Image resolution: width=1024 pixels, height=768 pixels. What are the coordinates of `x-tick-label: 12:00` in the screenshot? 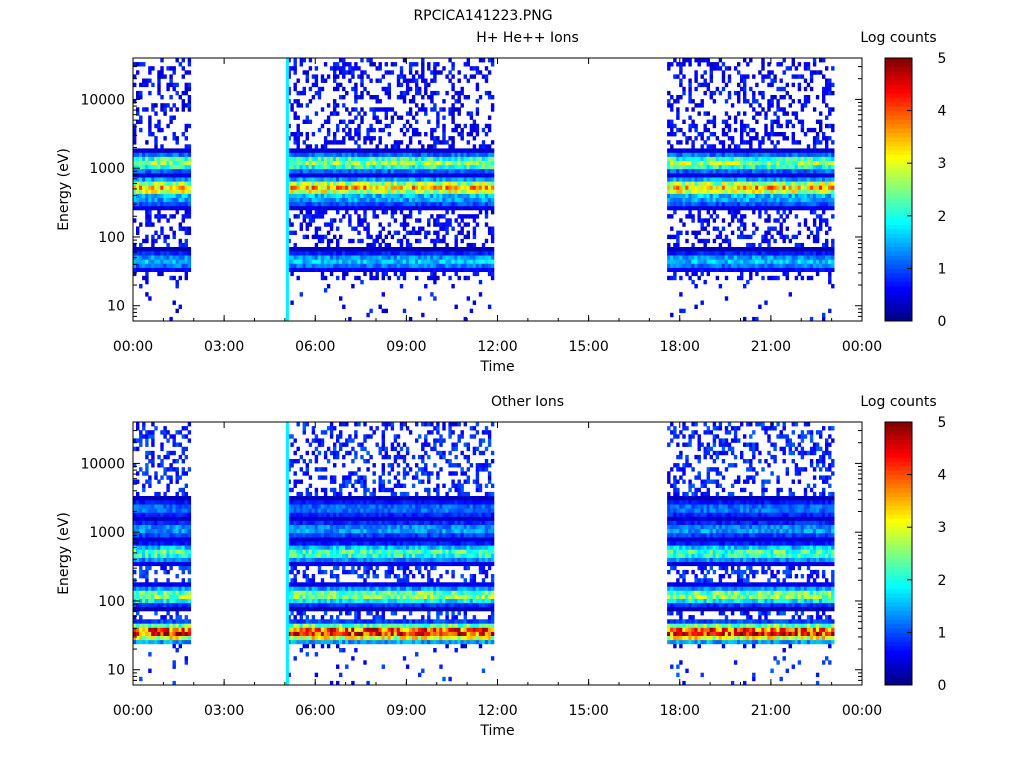 It's located at (497, 347).